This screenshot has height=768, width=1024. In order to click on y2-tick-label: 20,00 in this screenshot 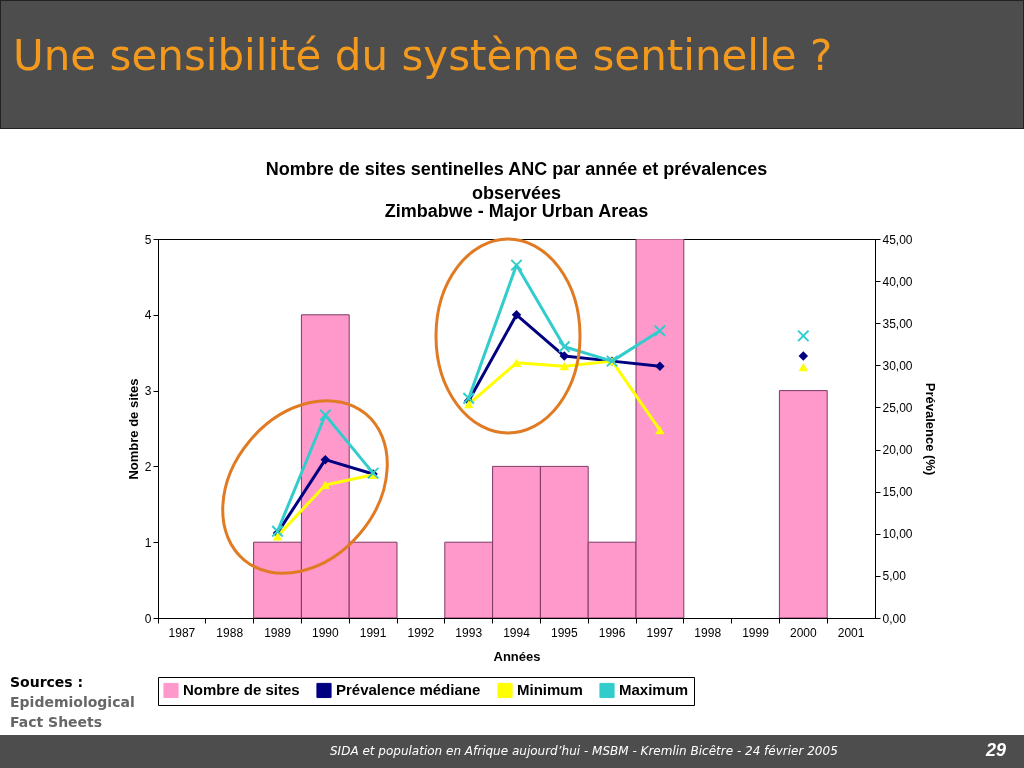, I will do `click(897, 450)`.